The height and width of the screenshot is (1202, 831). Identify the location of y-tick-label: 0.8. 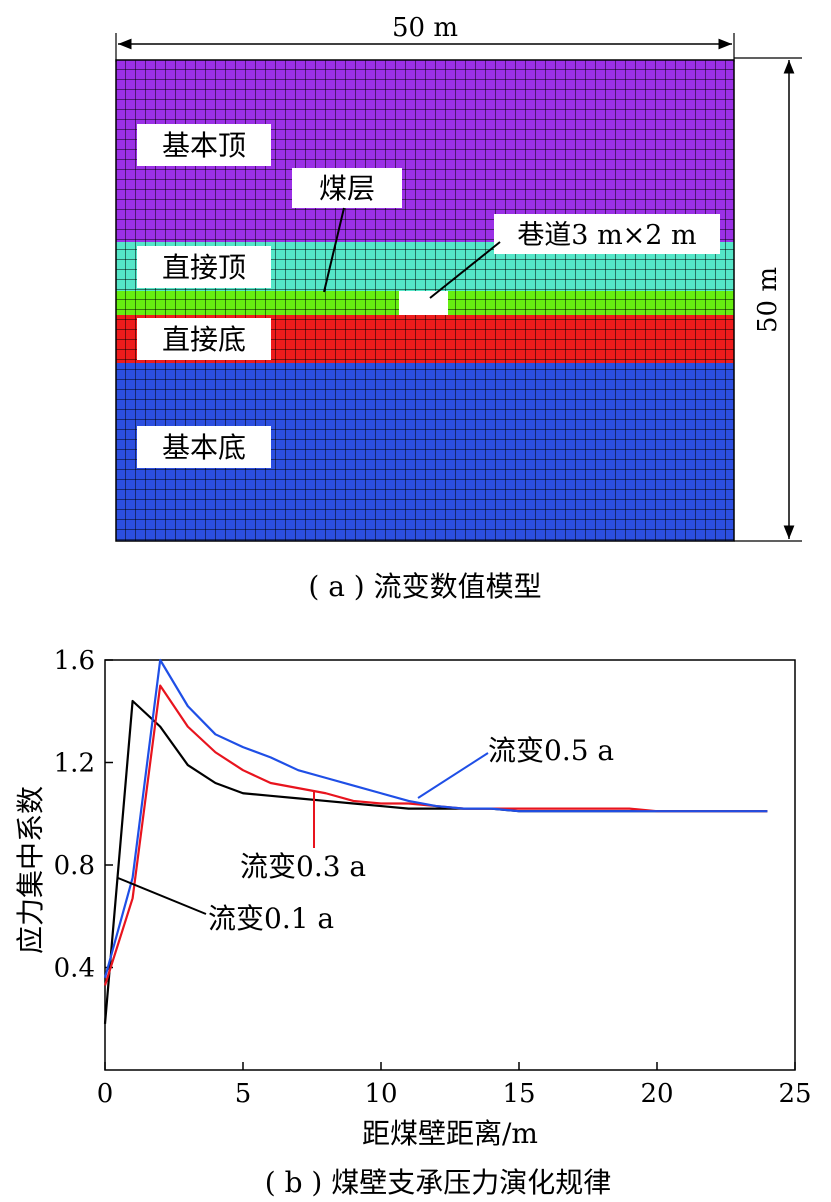
(74, 866).